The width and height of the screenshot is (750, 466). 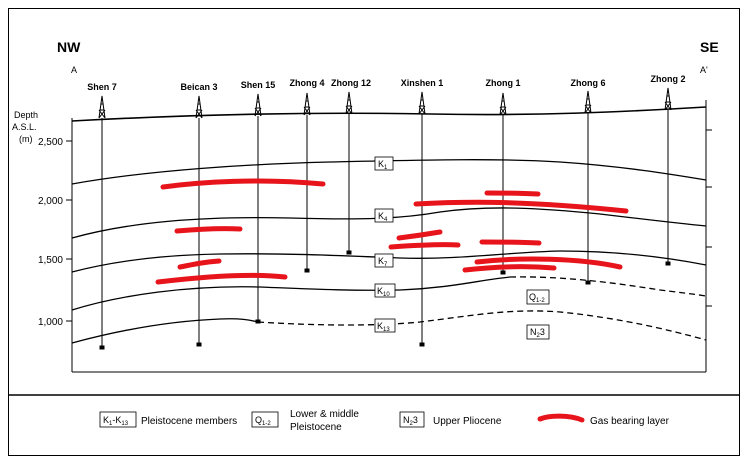 I want to click on horizon-label-k10: K10, so click(x=385, y=290).